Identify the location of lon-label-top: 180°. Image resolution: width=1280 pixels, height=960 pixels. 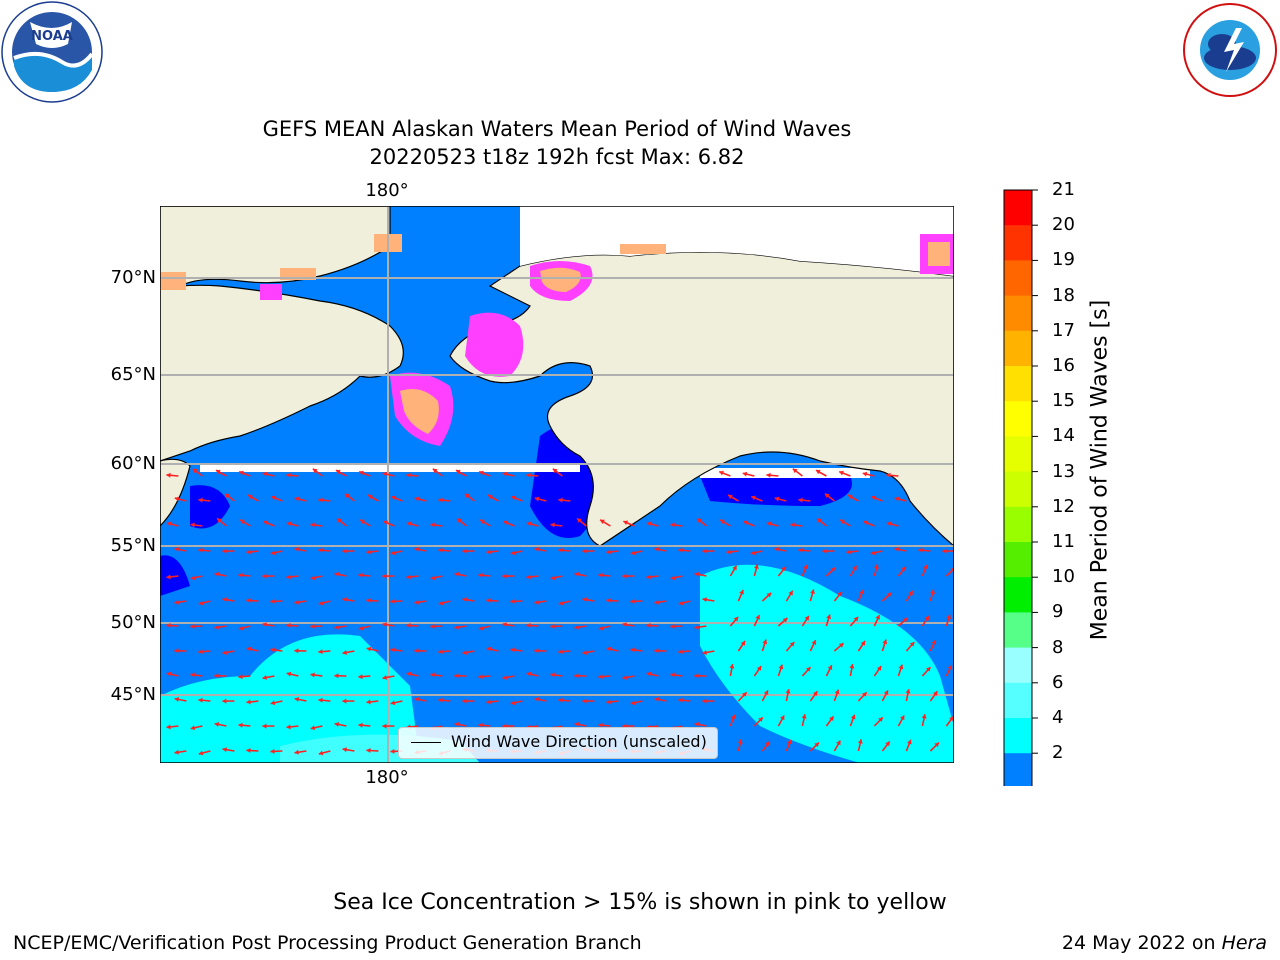
(387, 190).